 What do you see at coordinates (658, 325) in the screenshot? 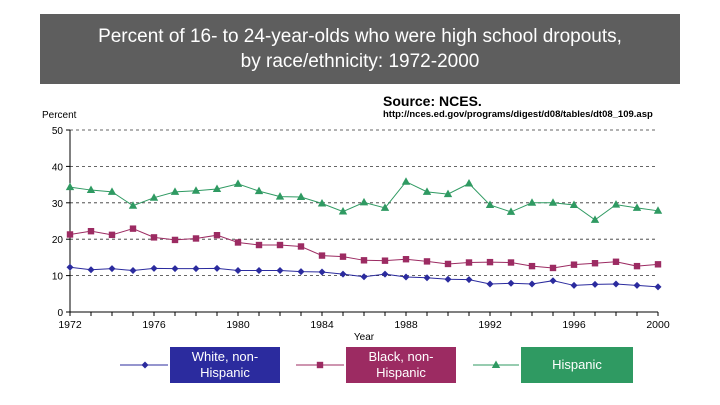
I see `x-tick-label: 2000` at bounding box center [658, 325].